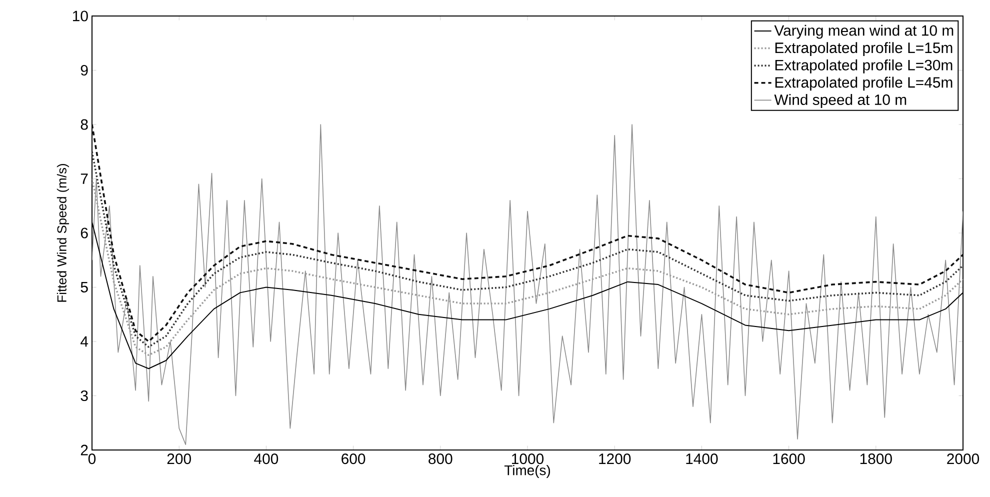  I want to click on x-tick-label: 800, so click(440, 459).